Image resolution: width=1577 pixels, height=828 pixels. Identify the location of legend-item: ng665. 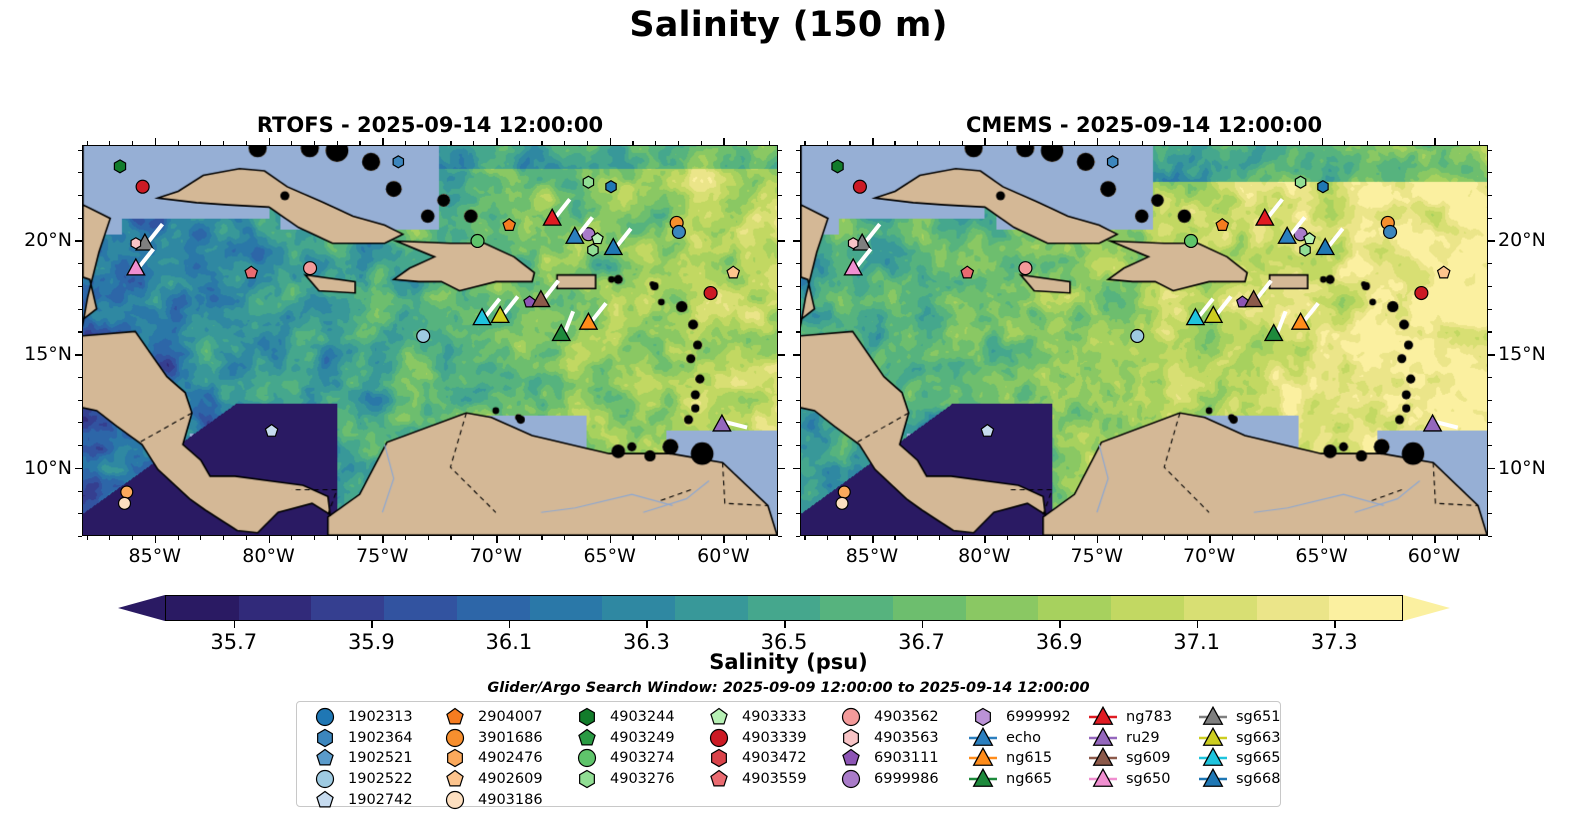
(1023, 778).